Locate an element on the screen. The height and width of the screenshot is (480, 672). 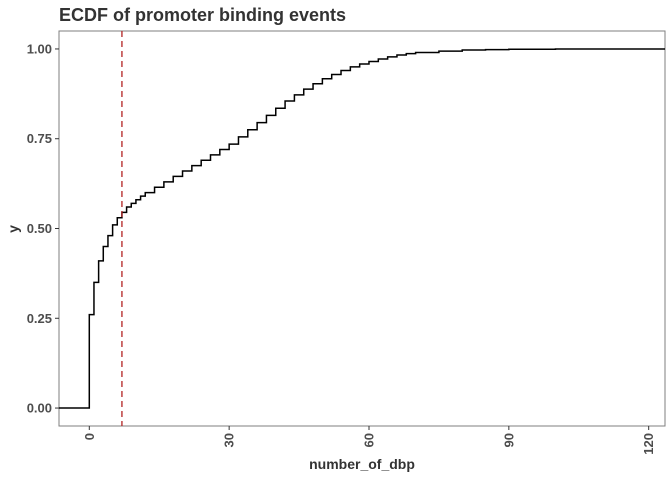
x-tick-label: 60 is located at coordinates (368, 440).